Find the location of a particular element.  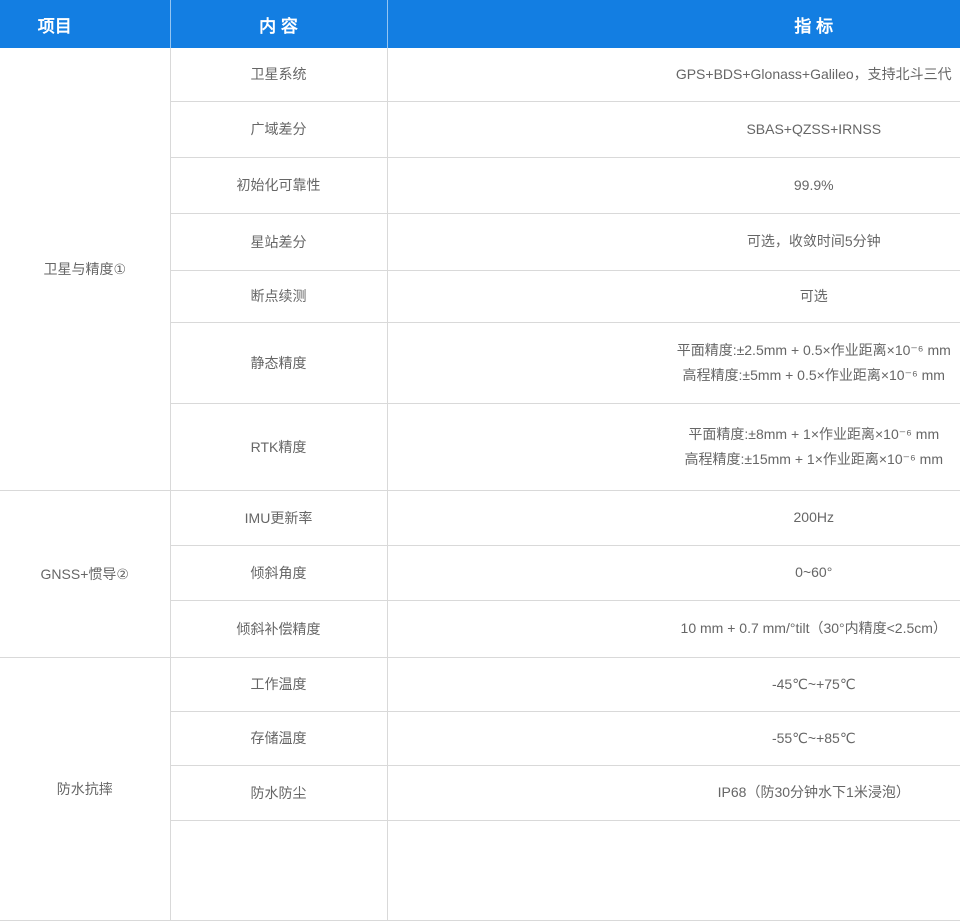

item-name-cell: 广域差分 is located at coordinates (278, 129).